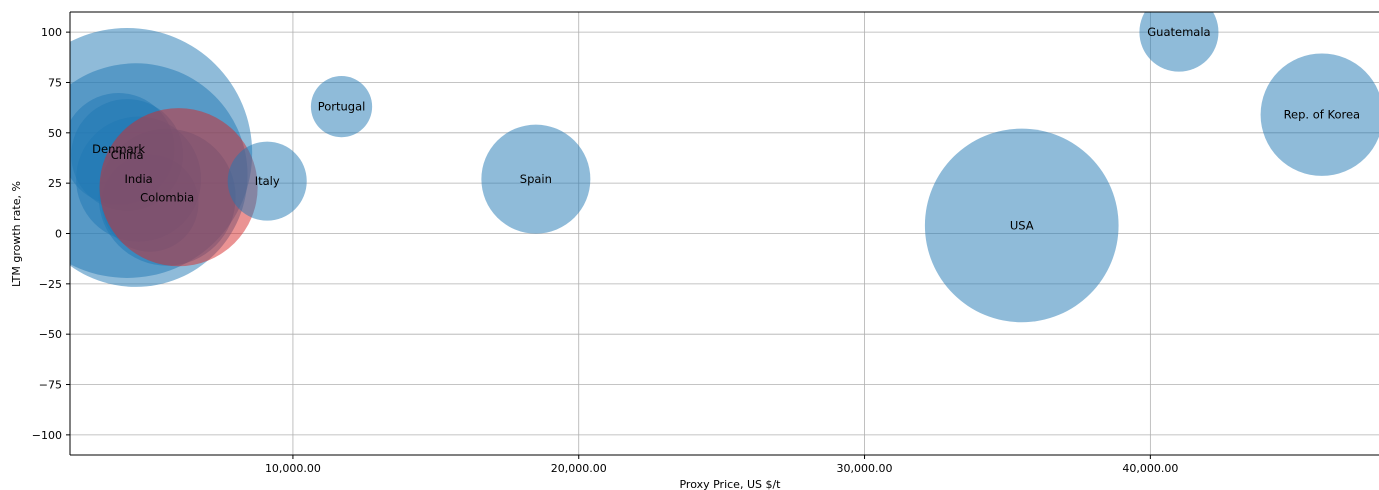 This screenshot has width=1379, height=490. I want to click on y-tick-label: 25, so click(55, 183).